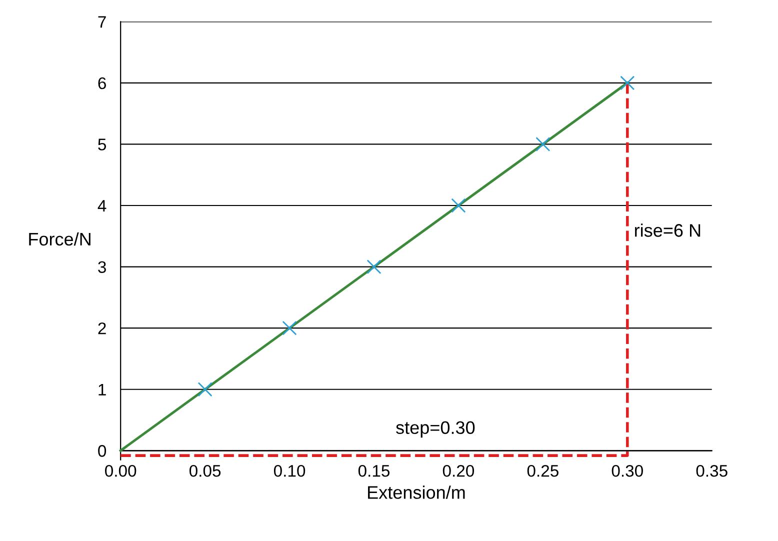  Describe the element at coordinates (102, 451) in the screenshot. I see `y-tick-label: 0` at that location.